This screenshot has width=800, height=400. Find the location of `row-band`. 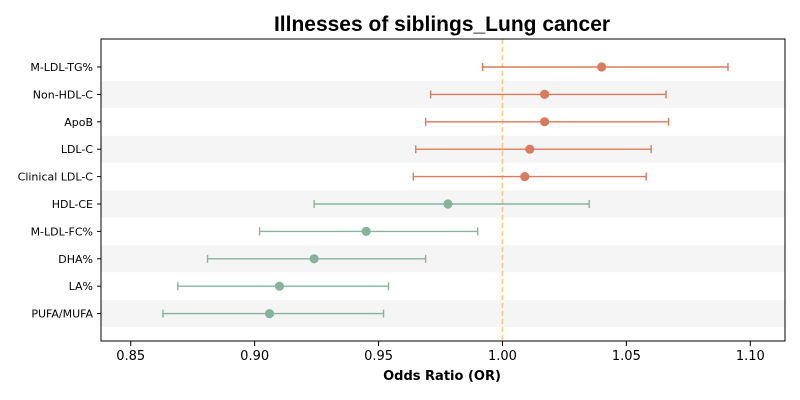

row-band is located at coordinates (443, 259).